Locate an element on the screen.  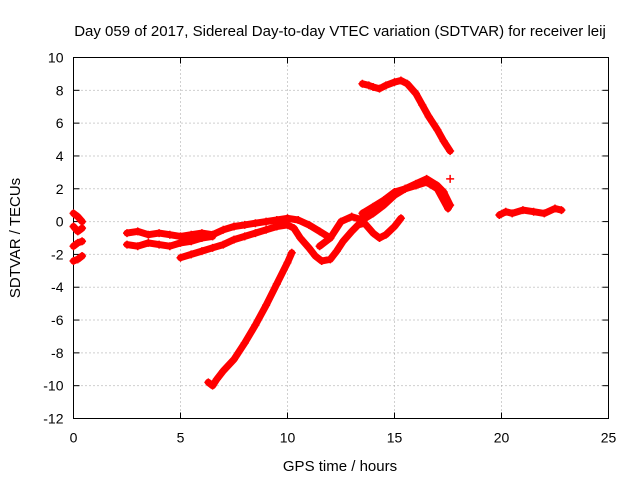
x-tick-label: 15 is located at coordinates (395, 438).